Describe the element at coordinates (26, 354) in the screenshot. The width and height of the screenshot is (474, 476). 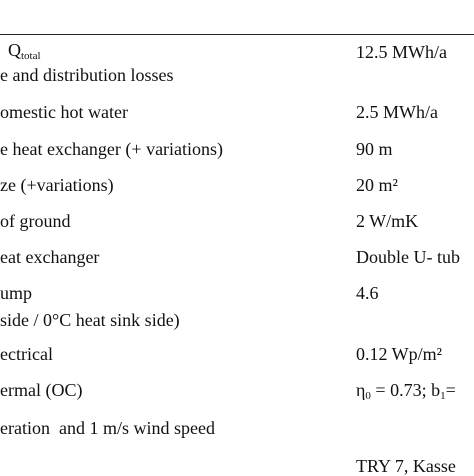
I see `cell: ectrical` at that location.